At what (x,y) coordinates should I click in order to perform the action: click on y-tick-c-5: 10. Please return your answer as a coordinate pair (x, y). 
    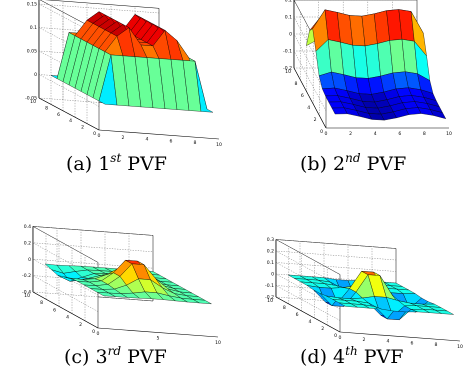
    Looking at the image, I should click on (27, 296).